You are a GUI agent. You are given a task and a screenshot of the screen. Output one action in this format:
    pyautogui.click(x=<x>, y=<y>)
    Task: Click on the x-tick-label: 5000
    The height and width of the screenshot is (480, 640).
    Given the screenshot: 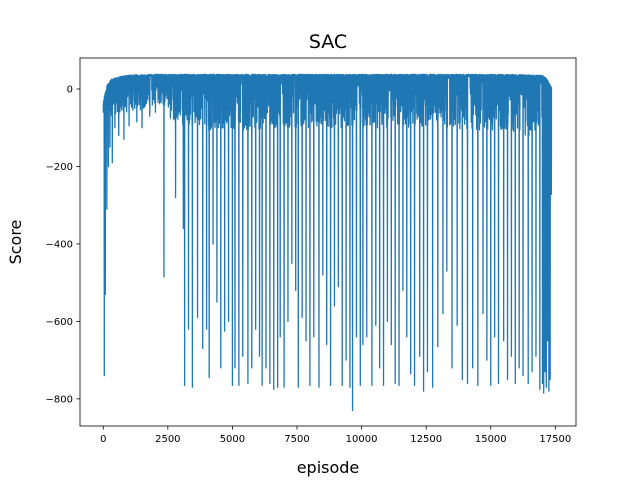 What is the action you would take?
    pyautogui.click(x=232, y=439)
    